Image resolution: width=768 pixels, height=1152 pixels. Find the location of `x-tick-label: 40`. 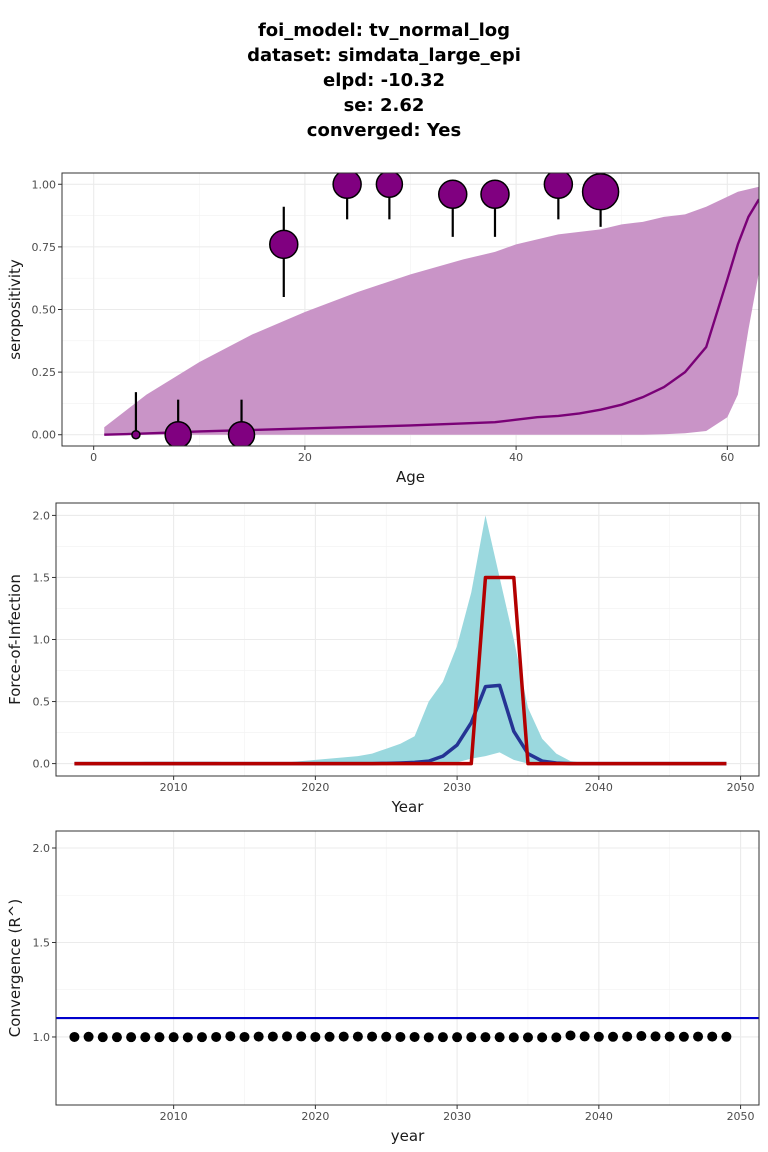

x-tick-label: 40 is located at coordinates (516, 457).